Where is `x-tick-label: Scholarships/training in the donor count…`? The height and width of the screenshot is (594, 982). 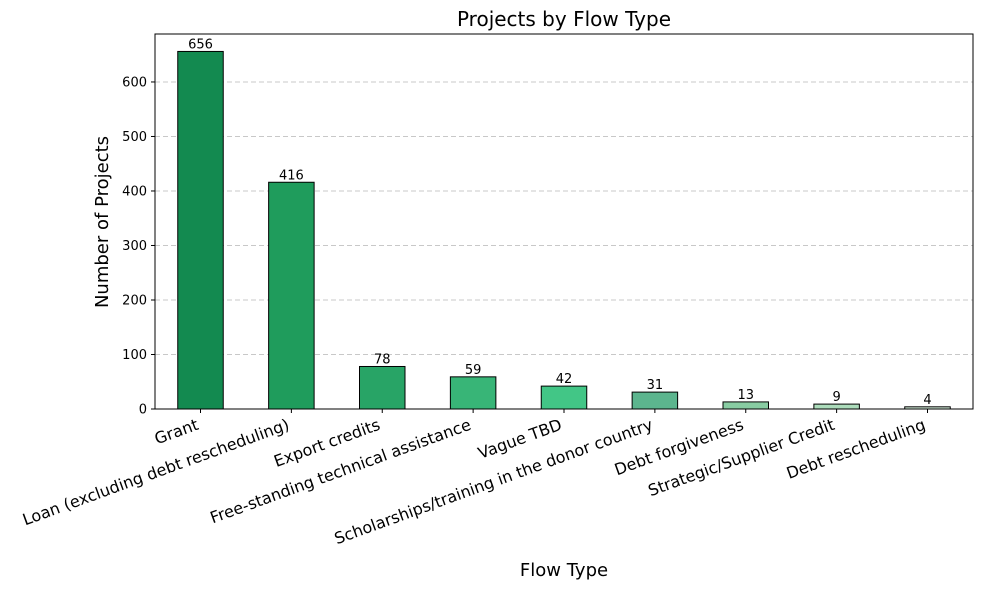
x-tick-label: Scholarships/training in the donor count… is located at coordinates (493, 481).